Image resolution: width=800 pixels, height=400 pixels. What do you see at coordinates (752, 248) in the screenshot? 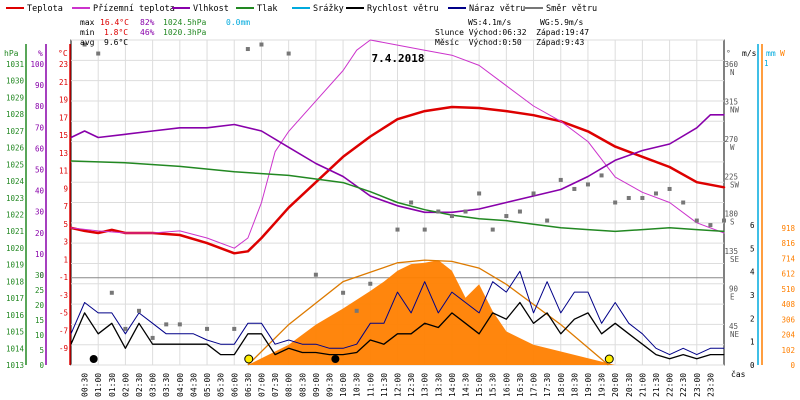
I see `wind-tick-label: 5` at bounding box center [752, 248].